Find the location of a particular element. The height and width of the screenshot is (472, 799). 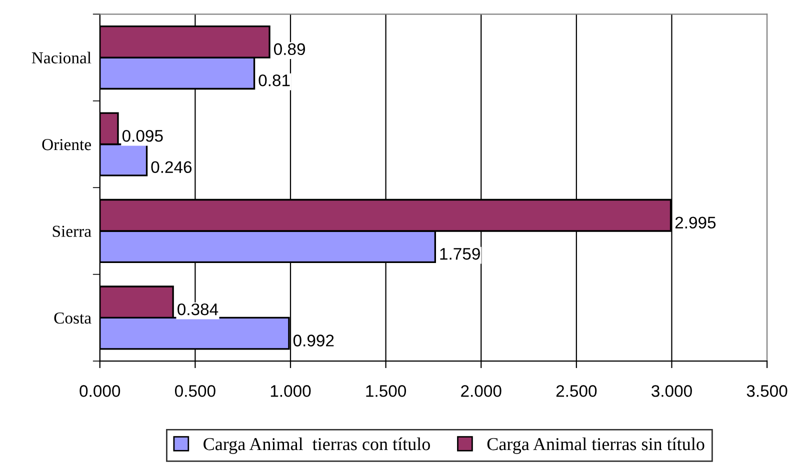

data-label: 2.995 is located at coordinates (695, 222).